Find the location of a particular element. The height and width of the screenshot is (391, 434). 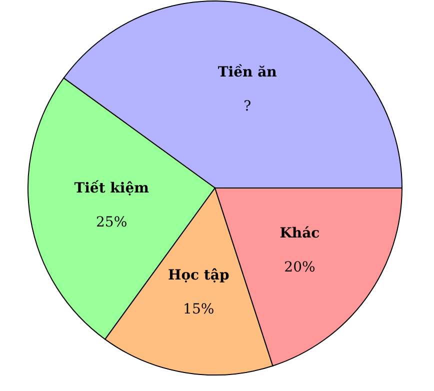

slice-label: Tiền ăn is located at coordinates (247, 71).